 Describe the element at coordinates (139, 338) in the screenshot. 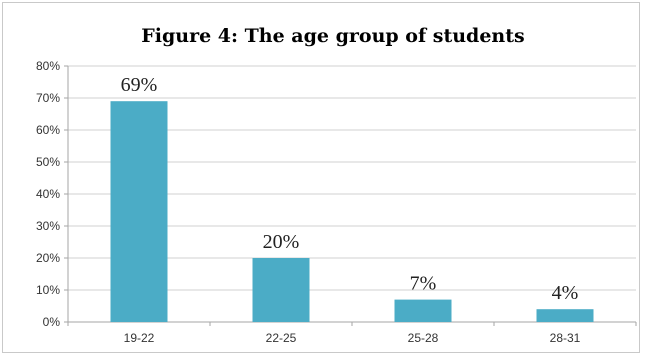

I see `x-tick-label: 19-22` at that location.